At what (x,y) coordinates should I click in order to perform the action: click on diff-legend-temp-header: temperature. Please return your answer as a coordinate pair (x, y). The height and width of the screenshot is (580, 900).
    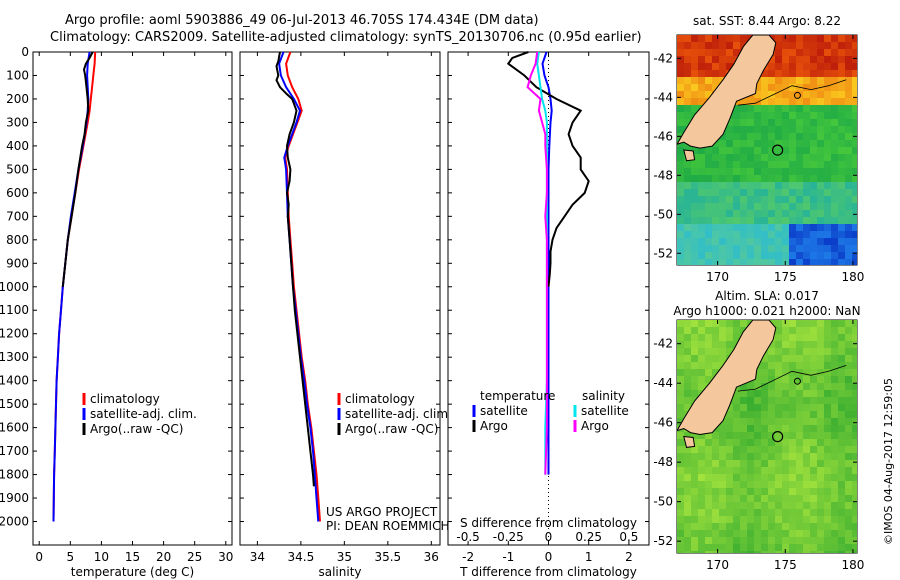
    Looking at the image, I should click on (517, 396).